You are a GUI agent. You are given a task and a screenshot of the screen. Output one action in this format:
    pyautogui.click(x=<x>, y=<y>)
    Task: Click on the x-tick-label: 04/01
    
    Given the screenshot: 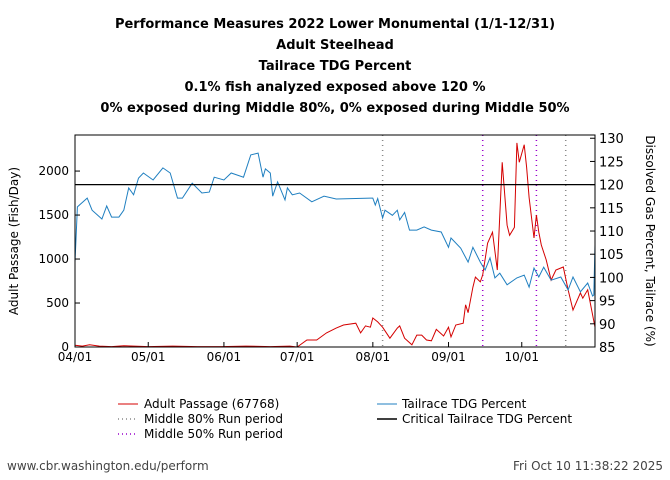 What is the action you would take?
    pyautogui.click(x=75, y=357)
    